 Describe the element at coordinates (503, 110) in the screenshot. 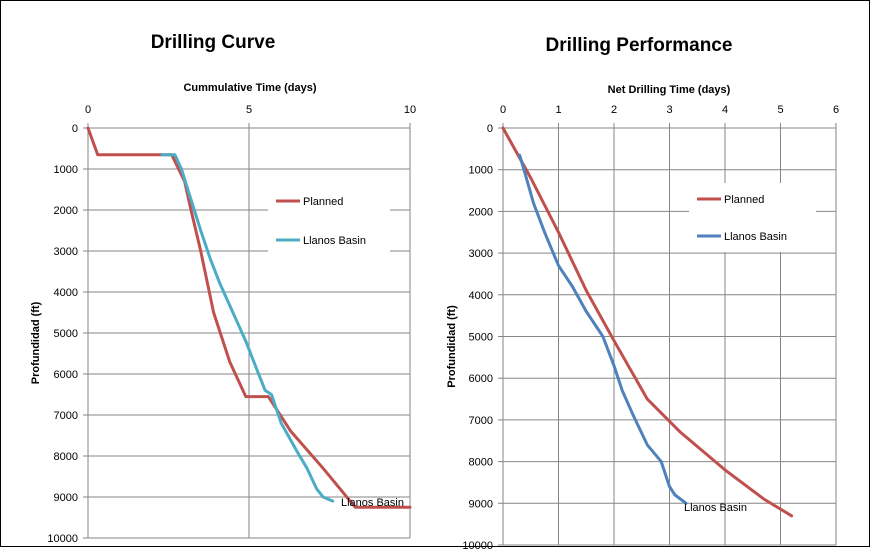

I see `chart2-x-tick-label: 0` at that location.